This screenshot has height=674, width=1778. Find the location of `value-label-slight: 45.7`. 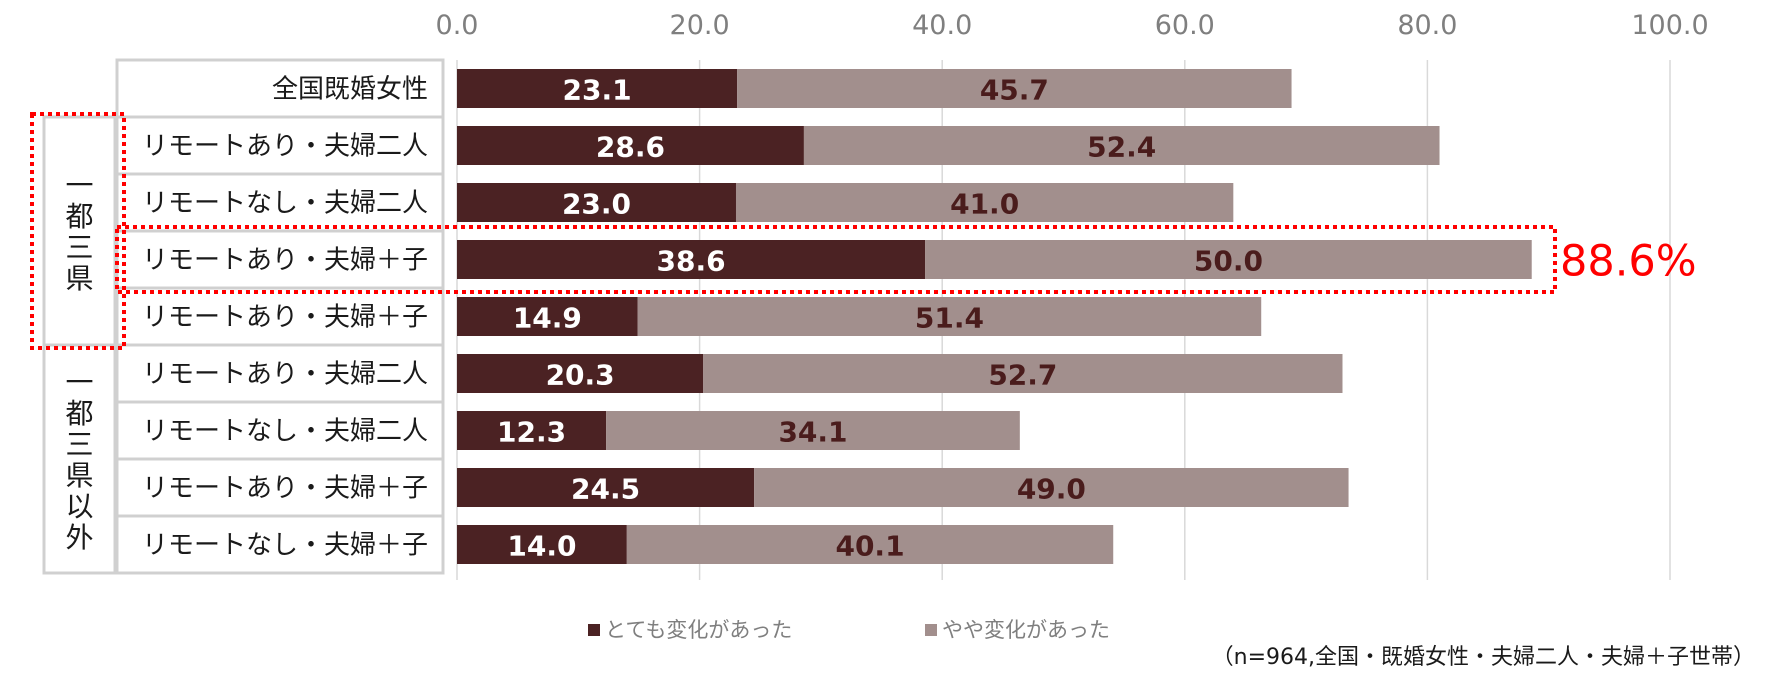

value-label-slight: 45.7 is located at coordinates (1014, 90).